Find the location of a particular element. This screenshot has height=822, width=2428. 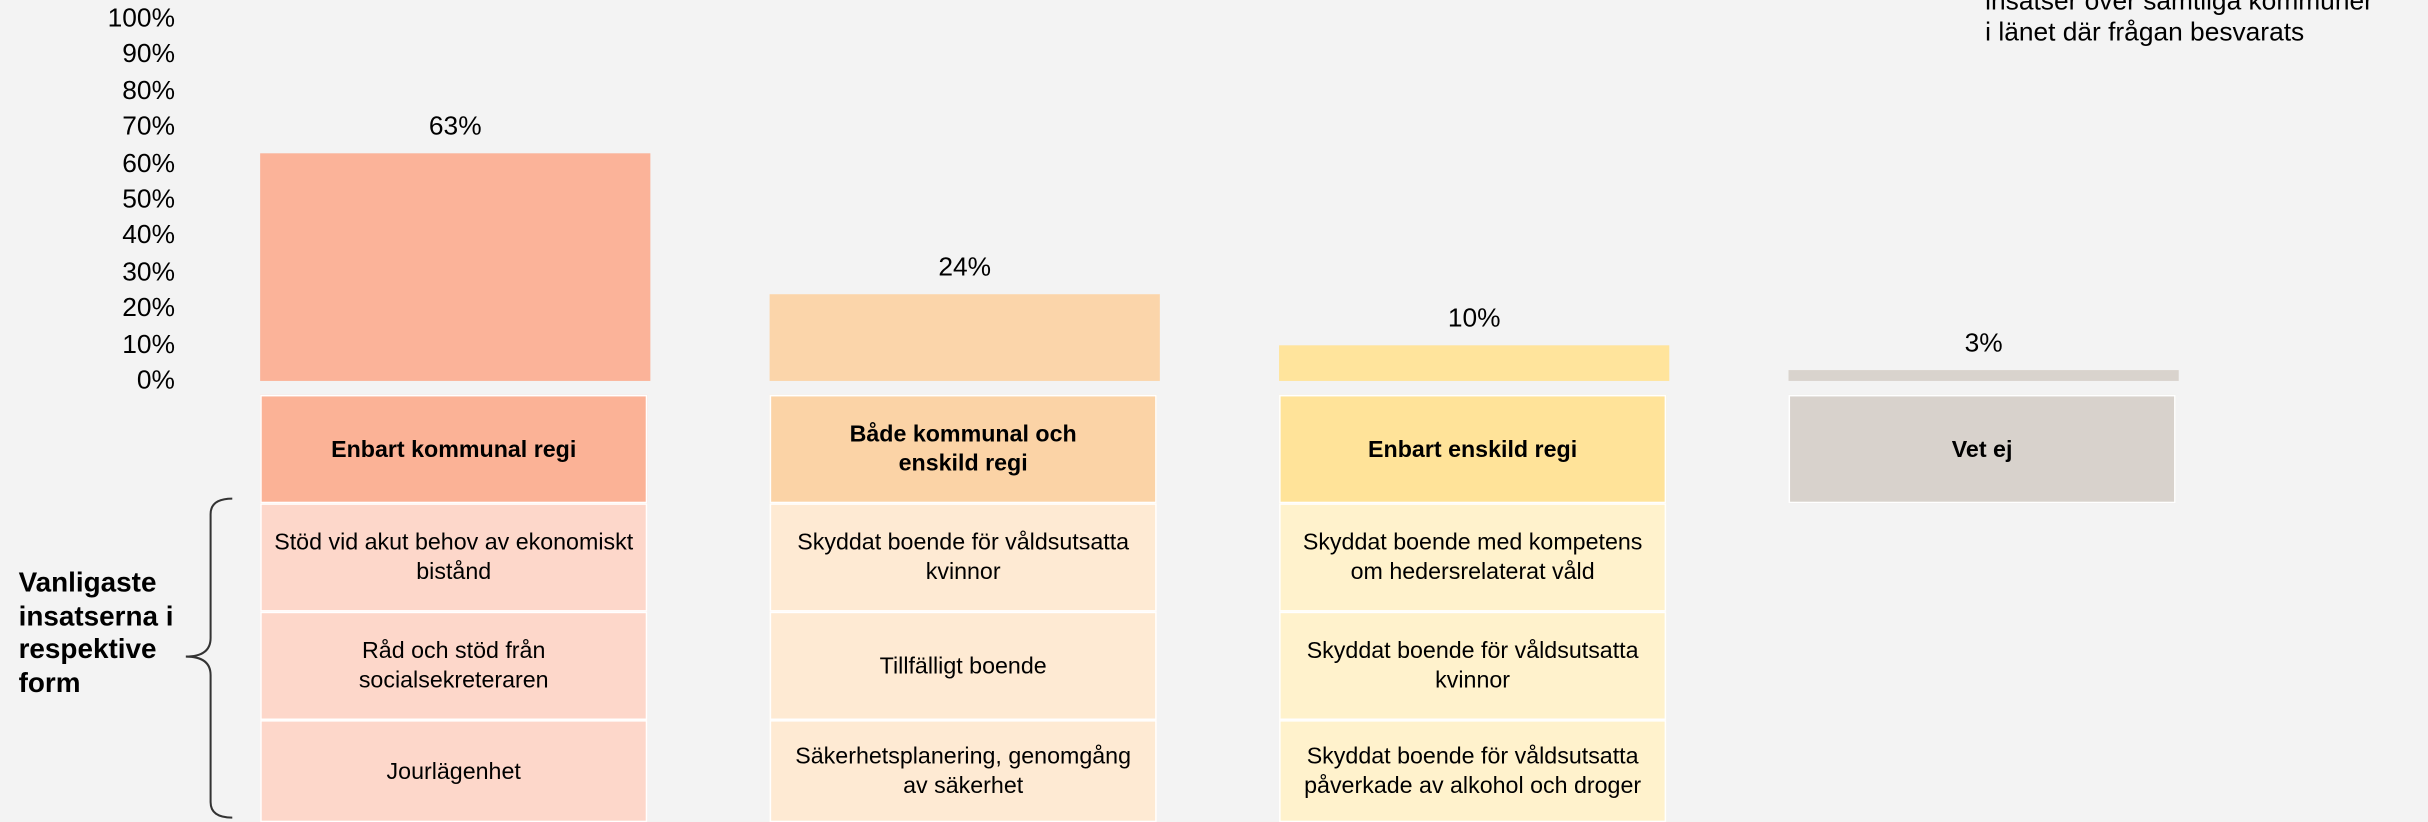

annotation: i länet där frågan besvarats is located at coordinates (2145, 32).